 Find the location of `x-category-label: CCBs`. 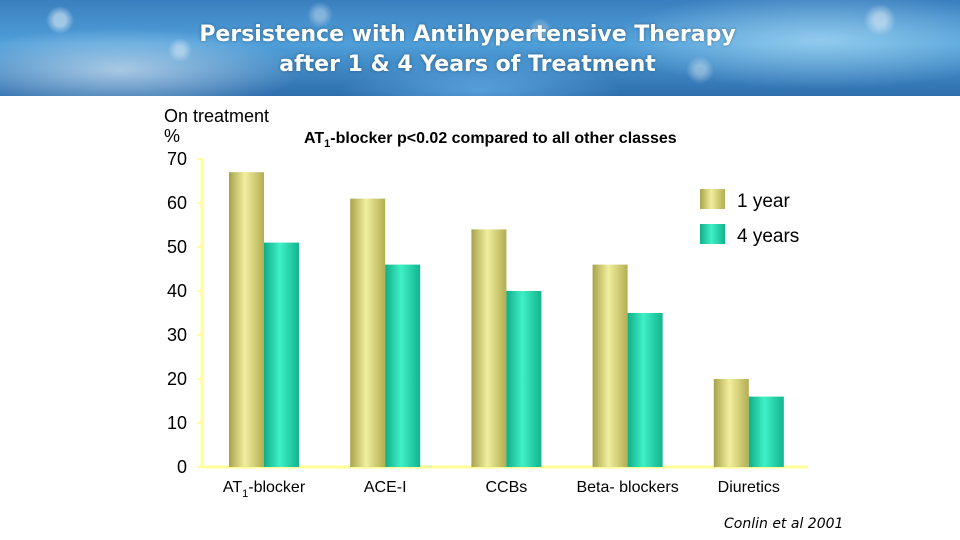

x-category-label: CCBs is located at coordinates (507, 487).